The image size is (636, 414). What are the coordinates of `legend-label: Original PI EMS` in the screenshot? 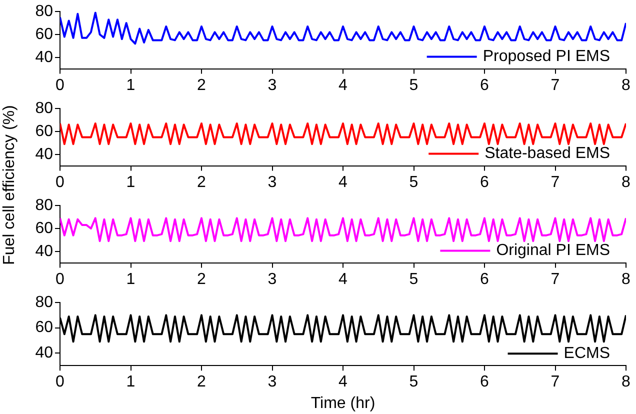 It's located at (553, 251).